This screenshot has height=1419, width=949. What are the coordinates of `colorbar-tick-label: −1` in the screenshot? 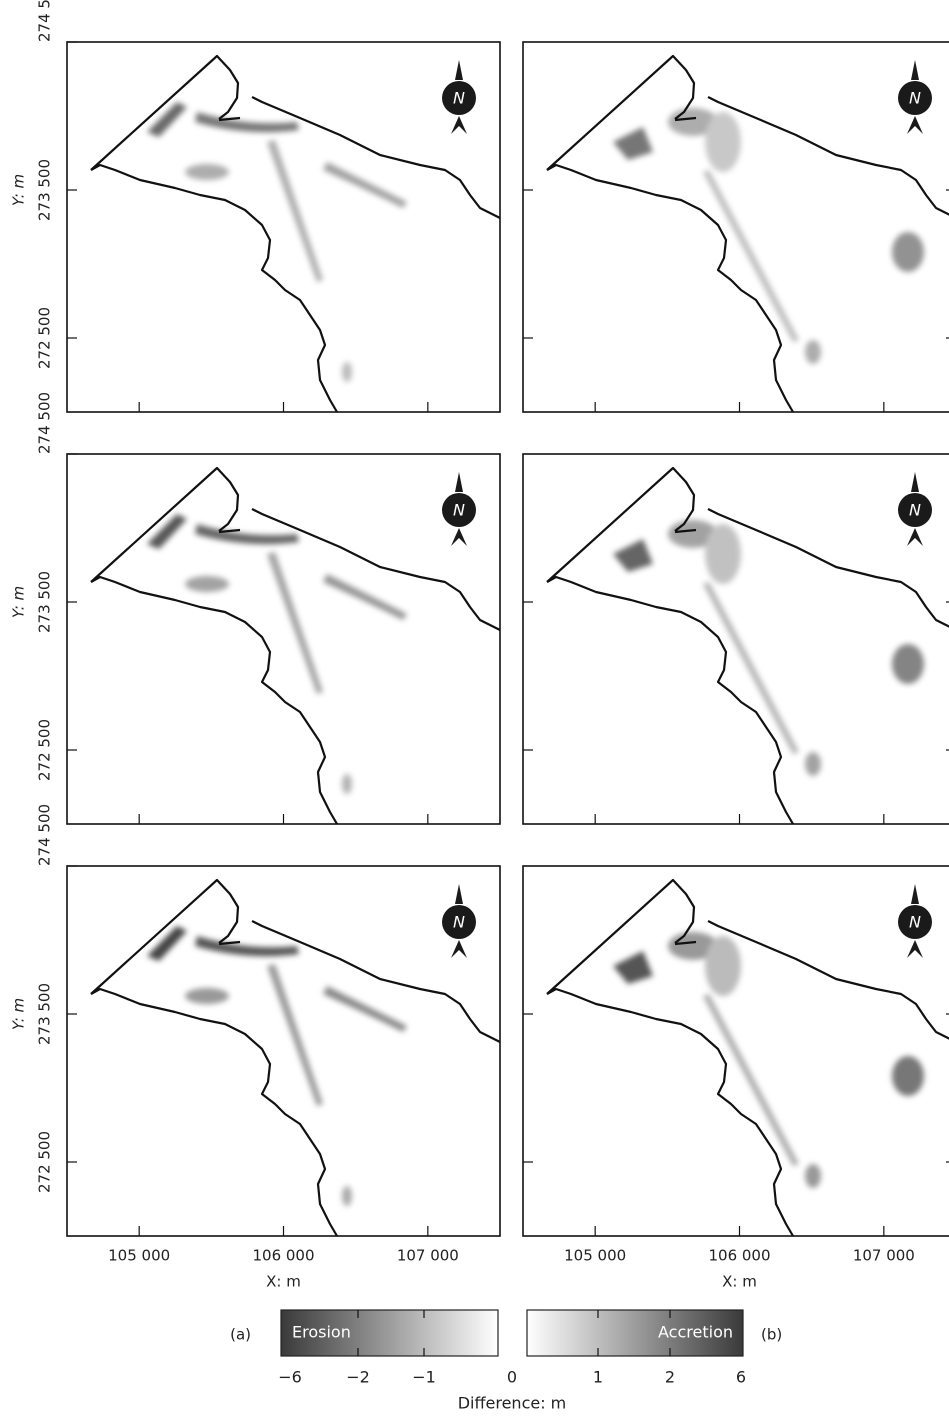 It's located at (424, 1377).